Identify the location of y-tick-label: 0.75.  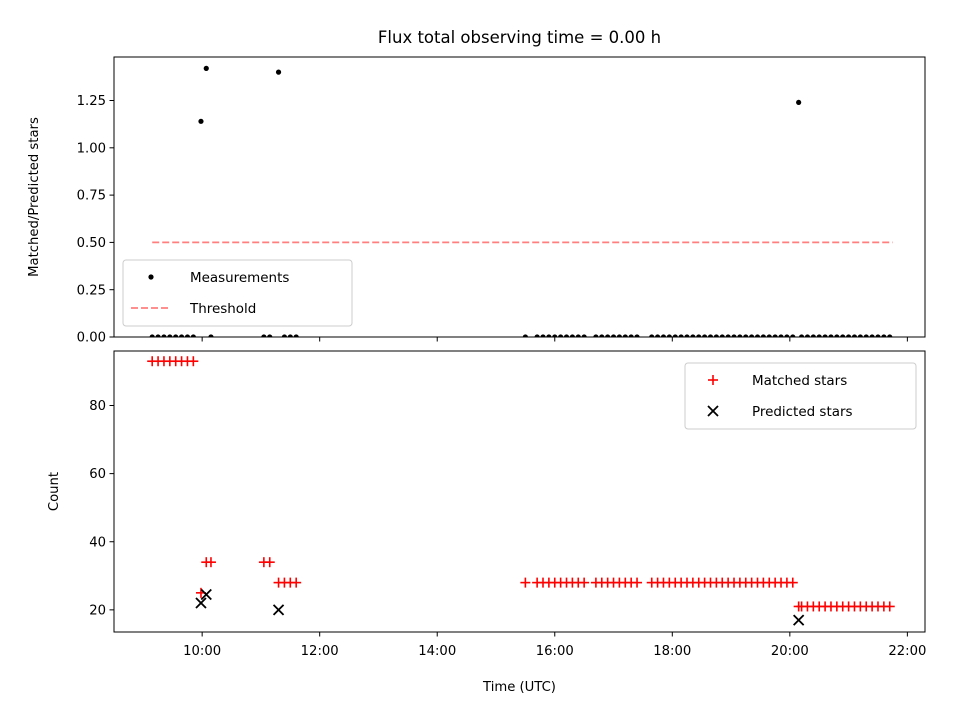
(91, 196).